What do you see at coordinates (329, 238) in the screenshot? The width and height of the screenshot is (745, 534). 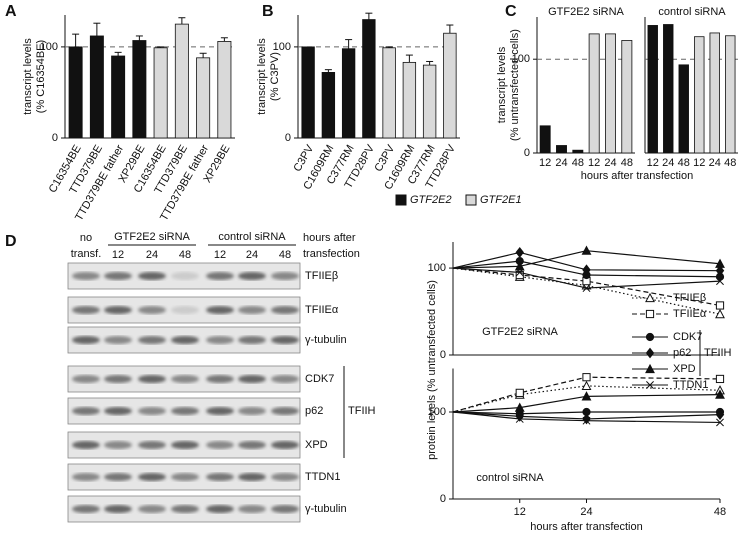 I see `blot-header: hours after` at bounding box center [329, 238].